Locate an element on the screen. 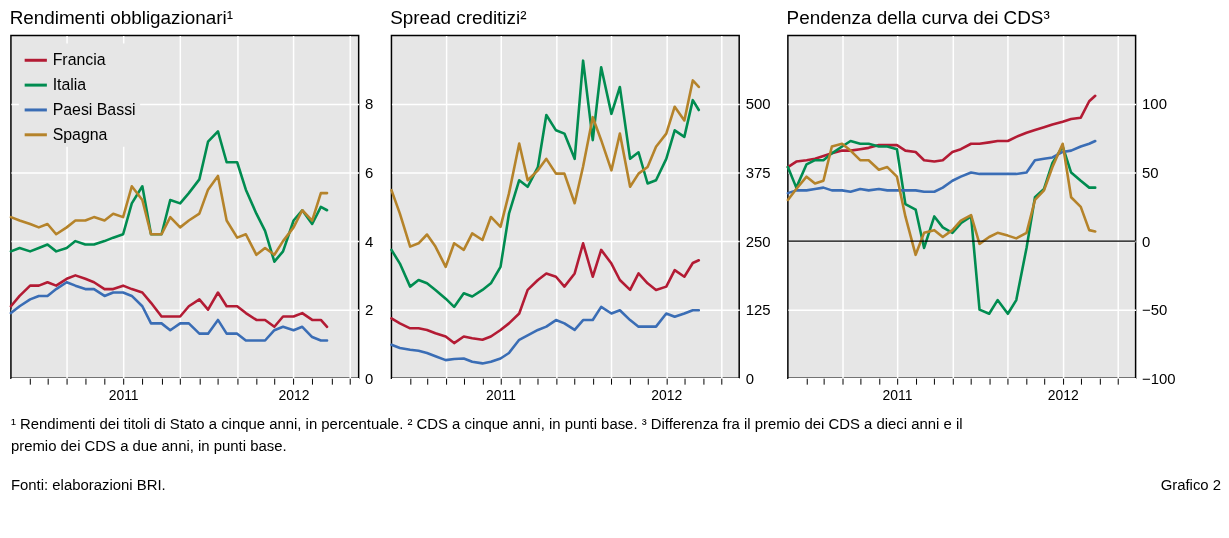 This screenshot has height=538, width=1229. y-tick-label: 4 is located at coordinates (369, 241).